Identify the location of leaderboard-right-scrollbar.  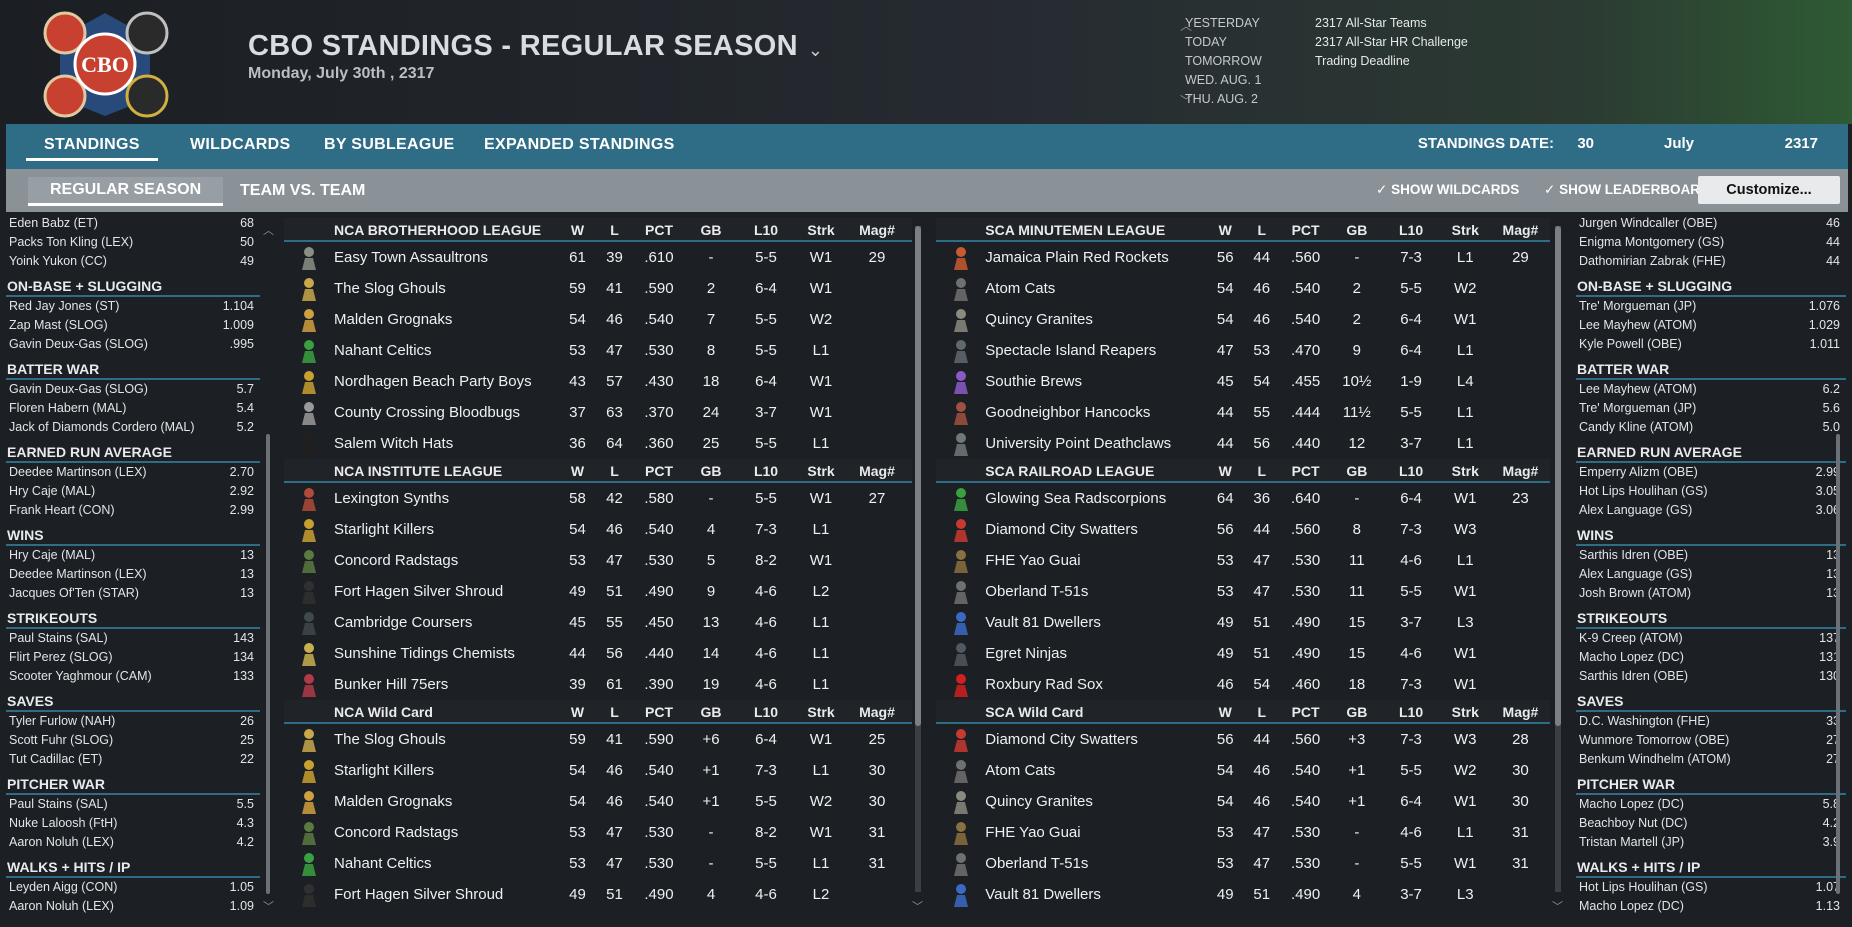
(1838, 664).